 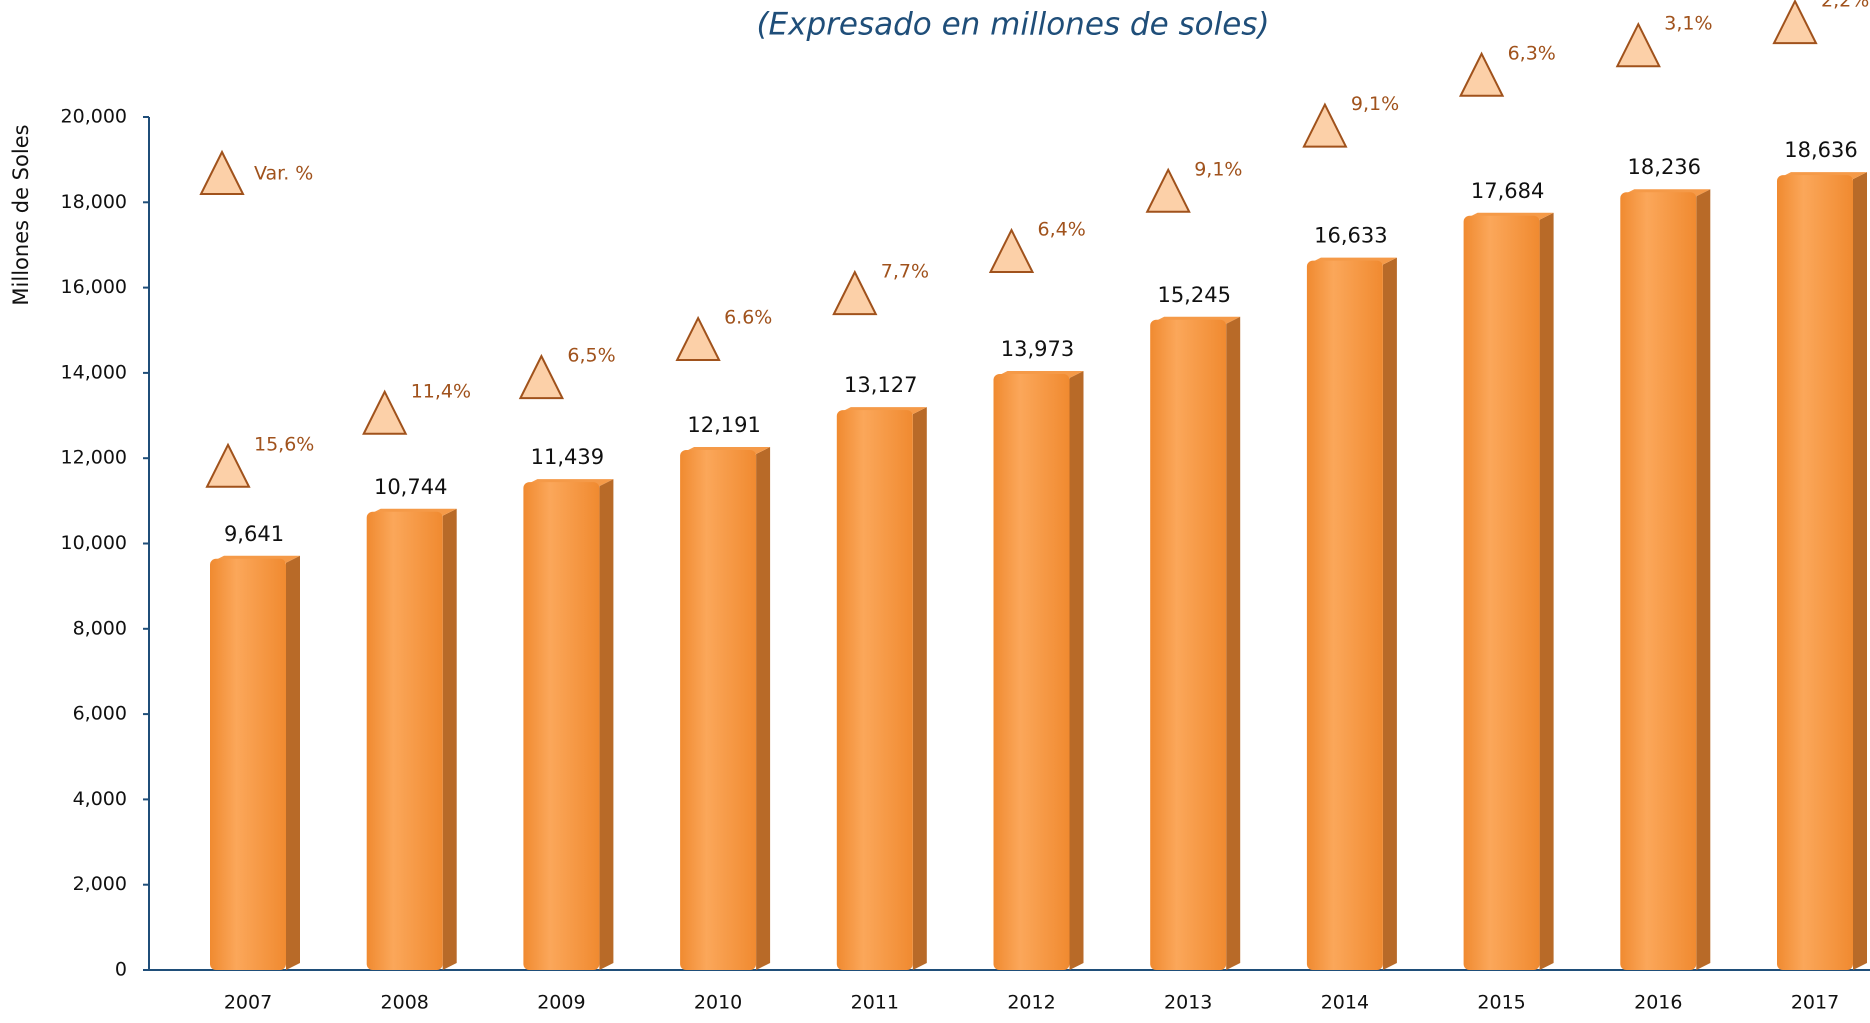 What do you see at coordinates (405, 1003) in the screenshot?
I see `x-tick-label: 2008` at bounding box center [405, 1003].